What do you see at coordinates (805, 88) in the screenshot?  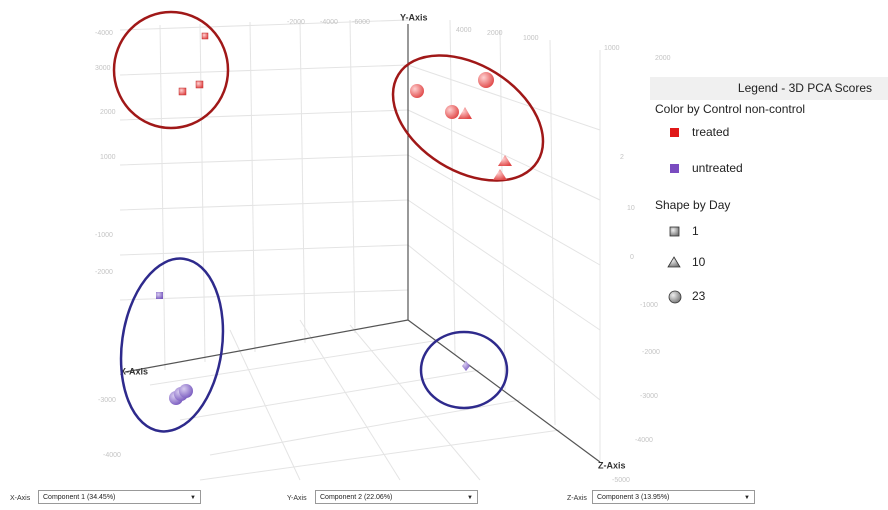 I see `legend-title: Legend - 3D PCA Scores` at bounding box center [805, 88].